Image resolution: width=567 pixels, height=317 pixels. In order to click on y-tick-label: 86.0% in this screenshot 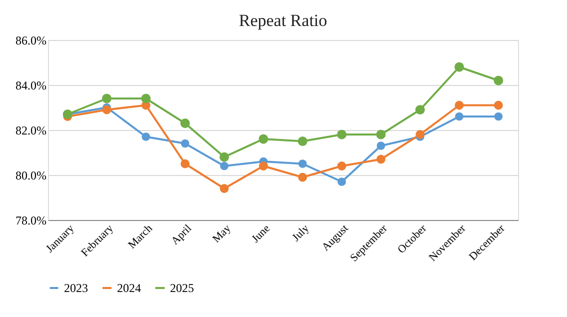, I will do `click(31, 41)`.